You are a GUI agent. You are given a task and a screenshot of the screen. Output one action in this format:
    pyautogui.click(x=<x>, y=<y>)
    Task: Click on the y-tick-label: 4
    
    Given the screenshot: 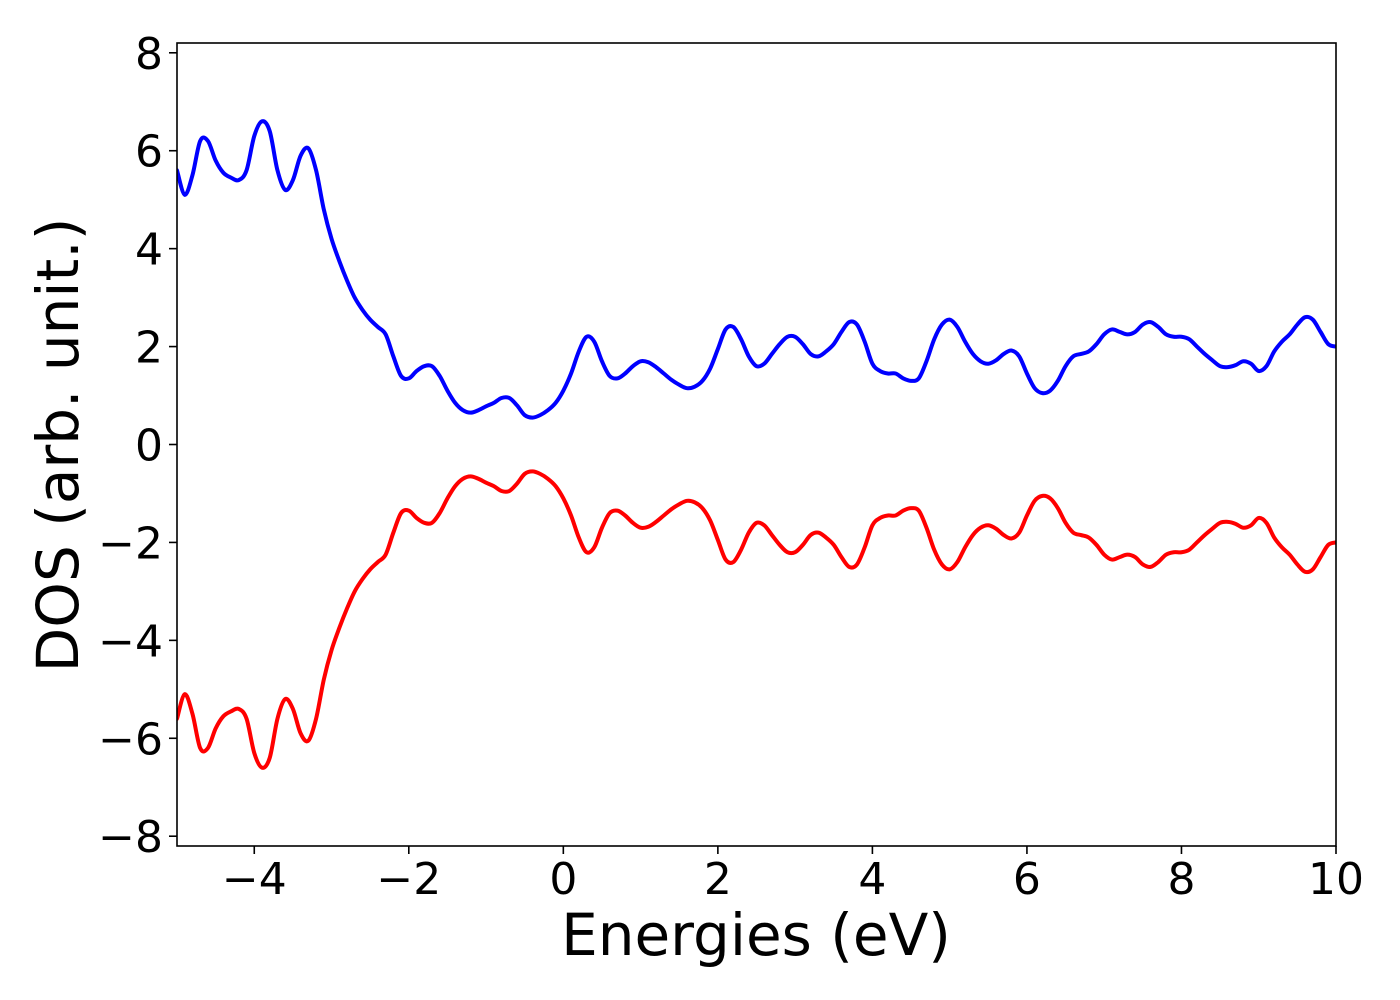 What is the action you would take?
    pyautogui.click(x=149, y=250)
    